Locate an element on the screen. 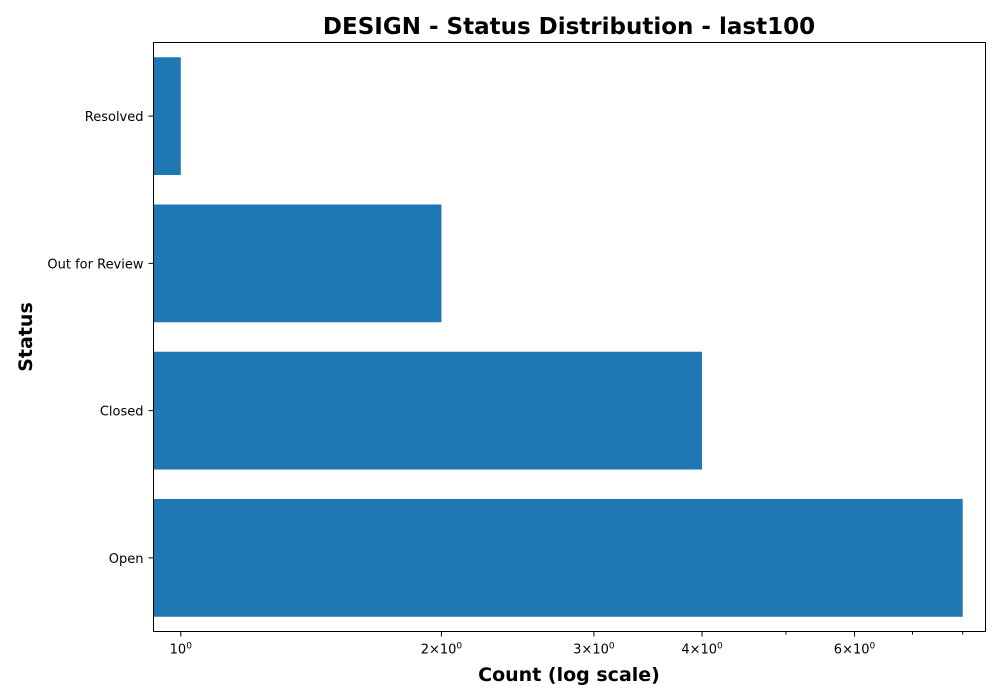 This screenshot has height=700, width=1000. x-tick-label: 4×100 is located at coordinates (702, 650).